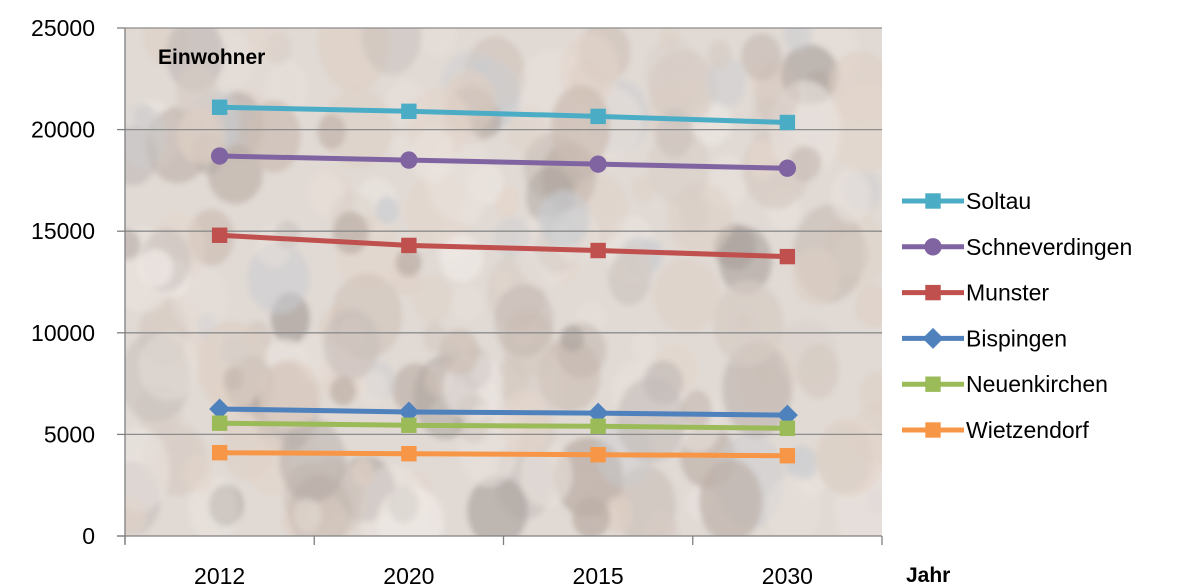 The height and width of the screenshot is (588, 1178). Describe the element at coordinates (63, 333) in the screenshot. I see `y-tick-label: 10000` at that location.